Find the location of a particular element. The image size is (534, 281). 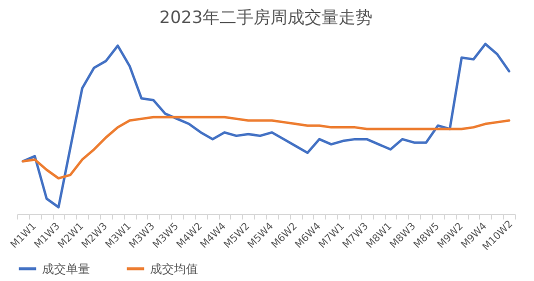

legend-label: 成交单量 is located at coordinates (66, 269).